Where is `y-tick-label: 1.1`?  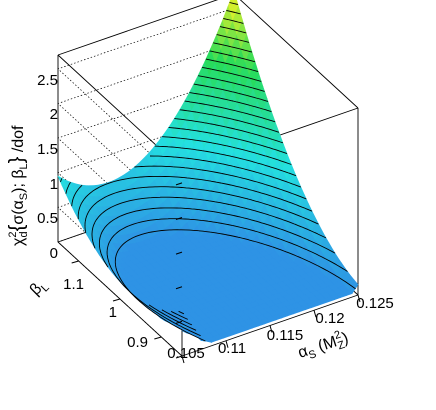
y-tick-label: 1.1 is located at coordinates (73, 284).